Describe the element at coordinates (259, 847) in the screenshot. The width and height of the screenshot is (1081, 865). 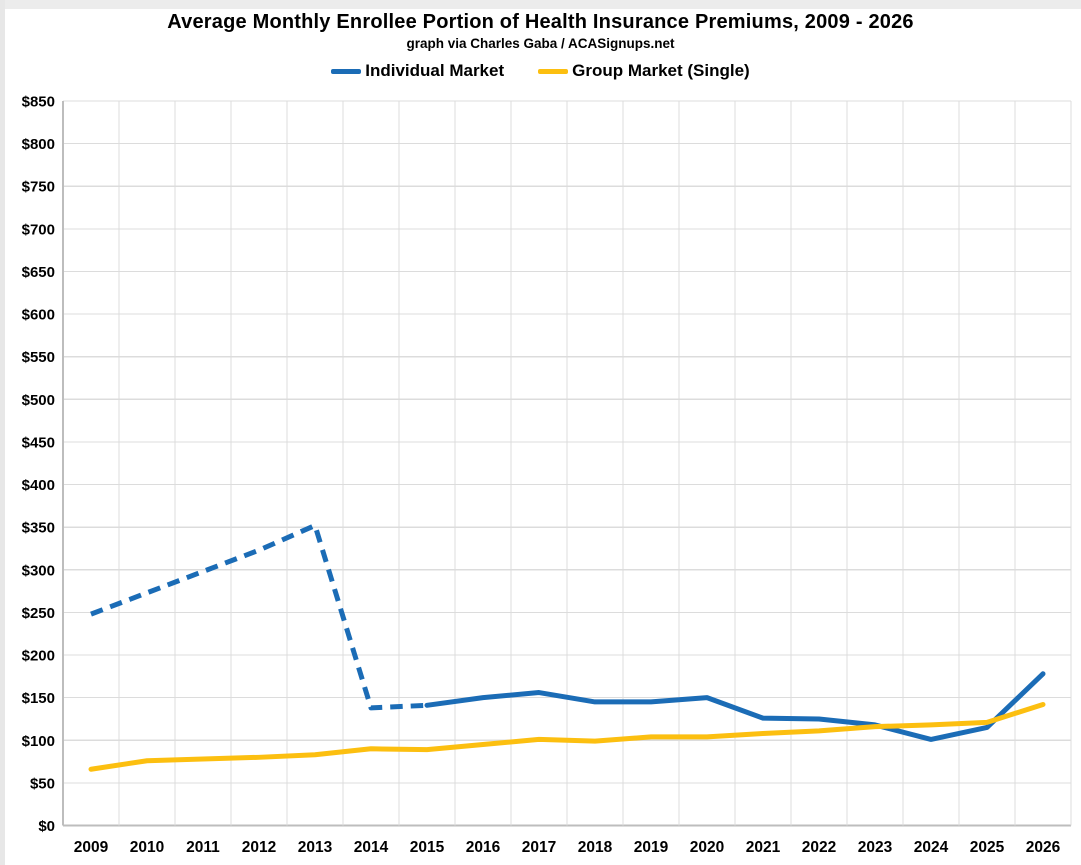
I see `x-tick-label: 2012` at that location.